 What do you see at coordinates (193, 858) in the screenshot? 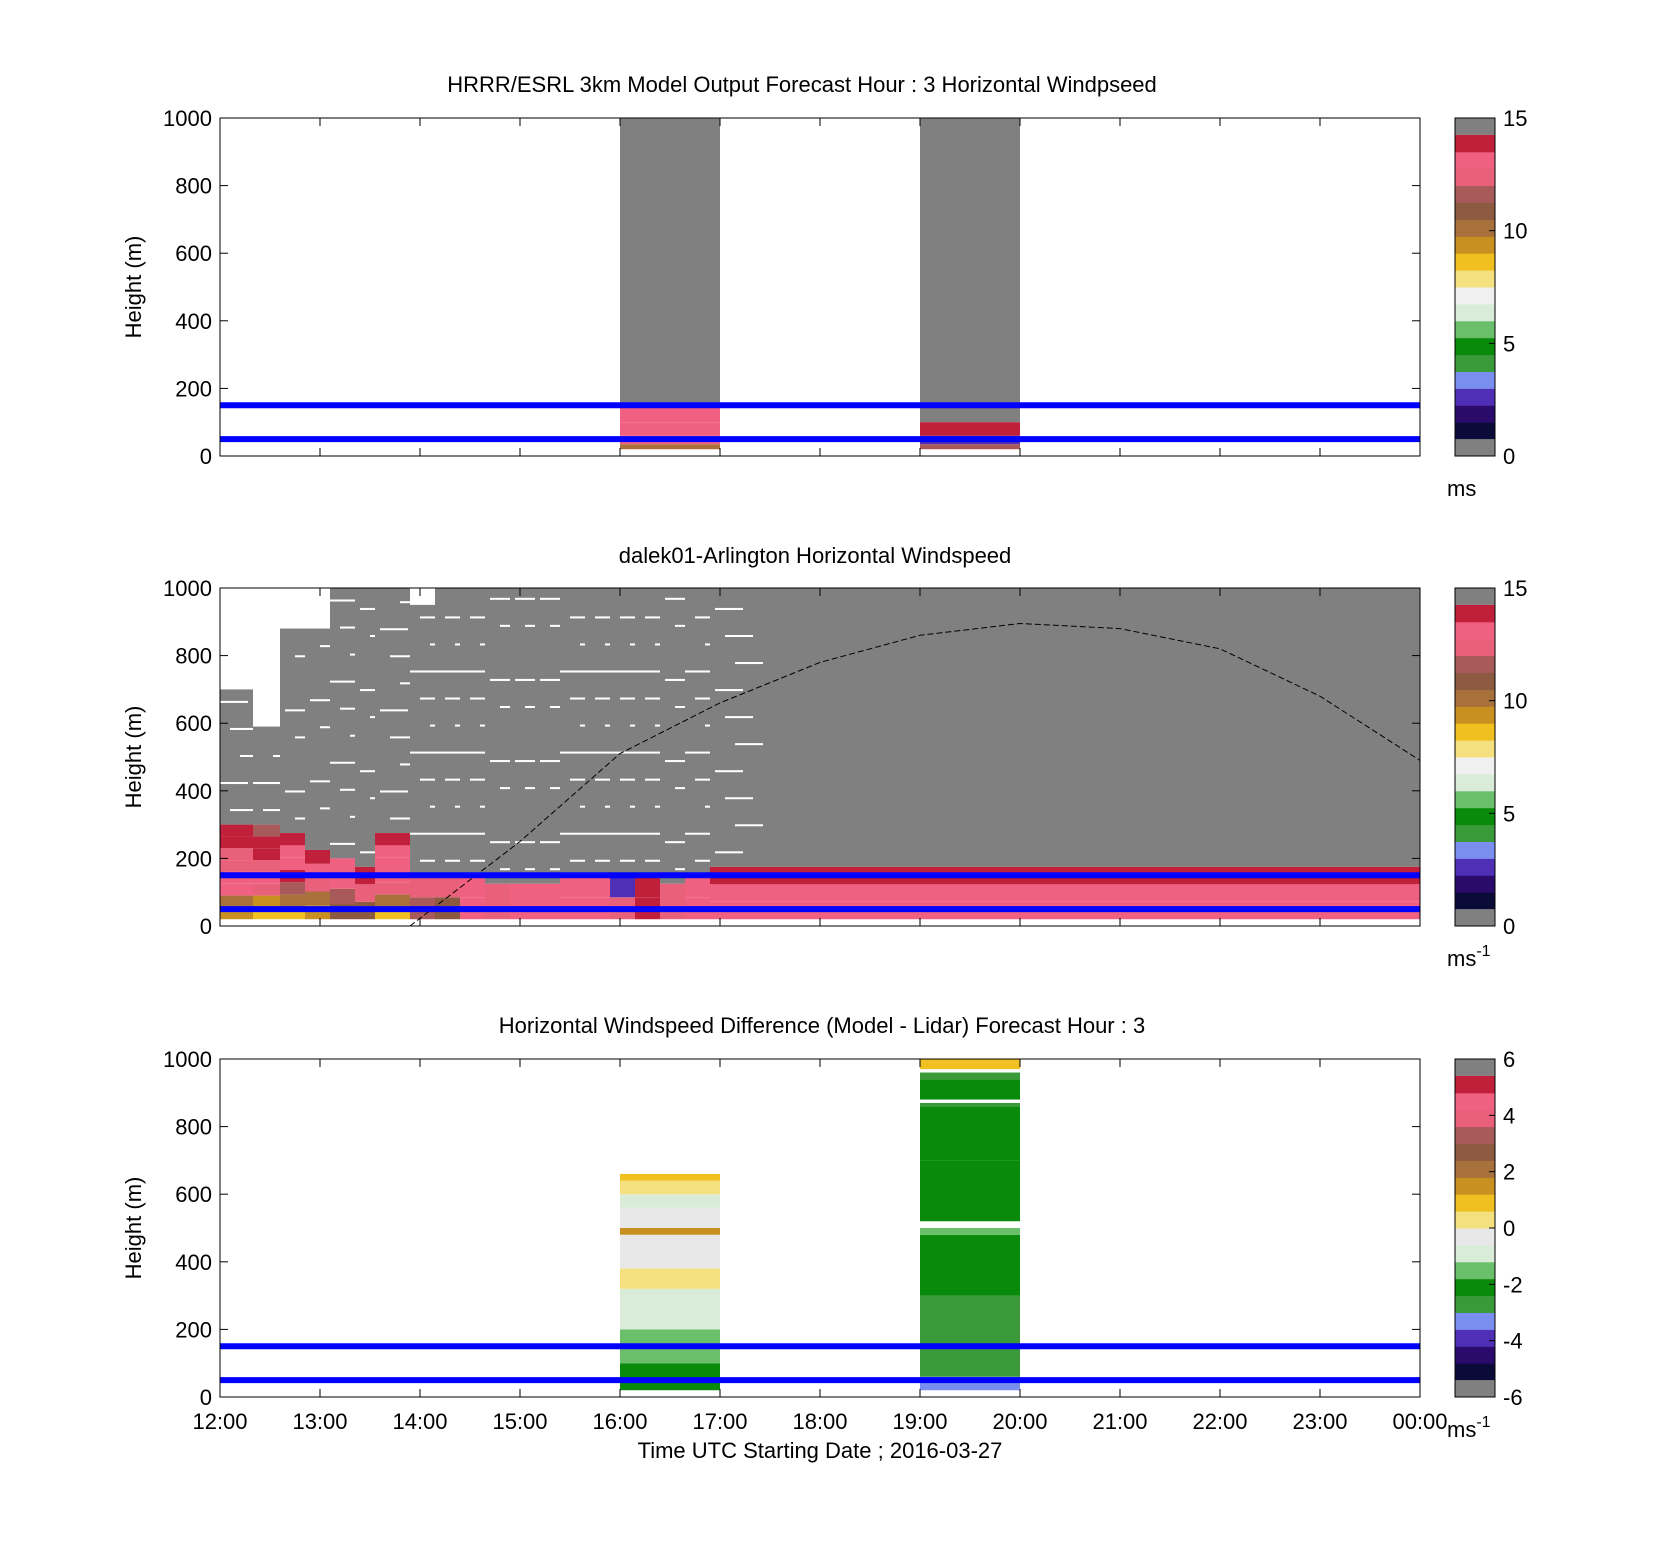
I see `y-tick-label: 200` at bounding box center [193, 858].